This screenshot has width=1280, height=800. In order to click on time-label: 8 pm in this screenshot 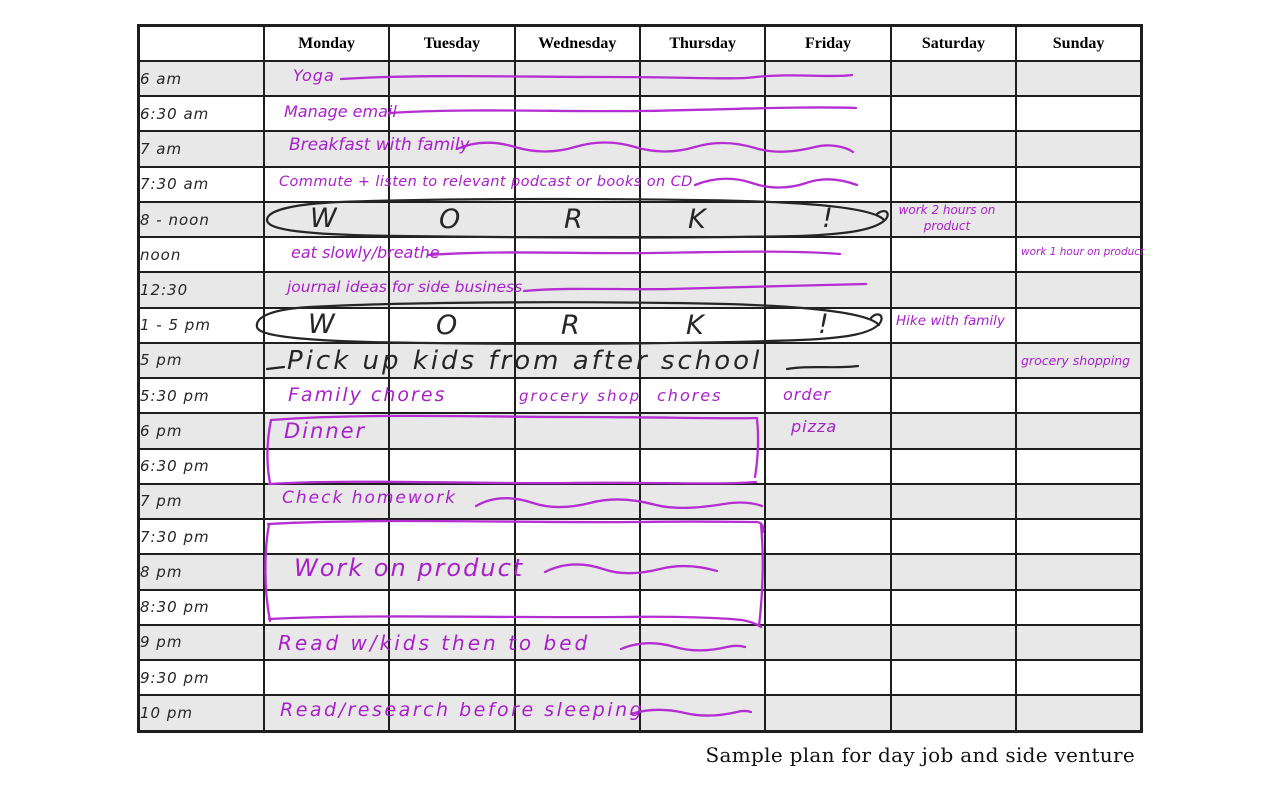, I will do `click(201, 572)`.